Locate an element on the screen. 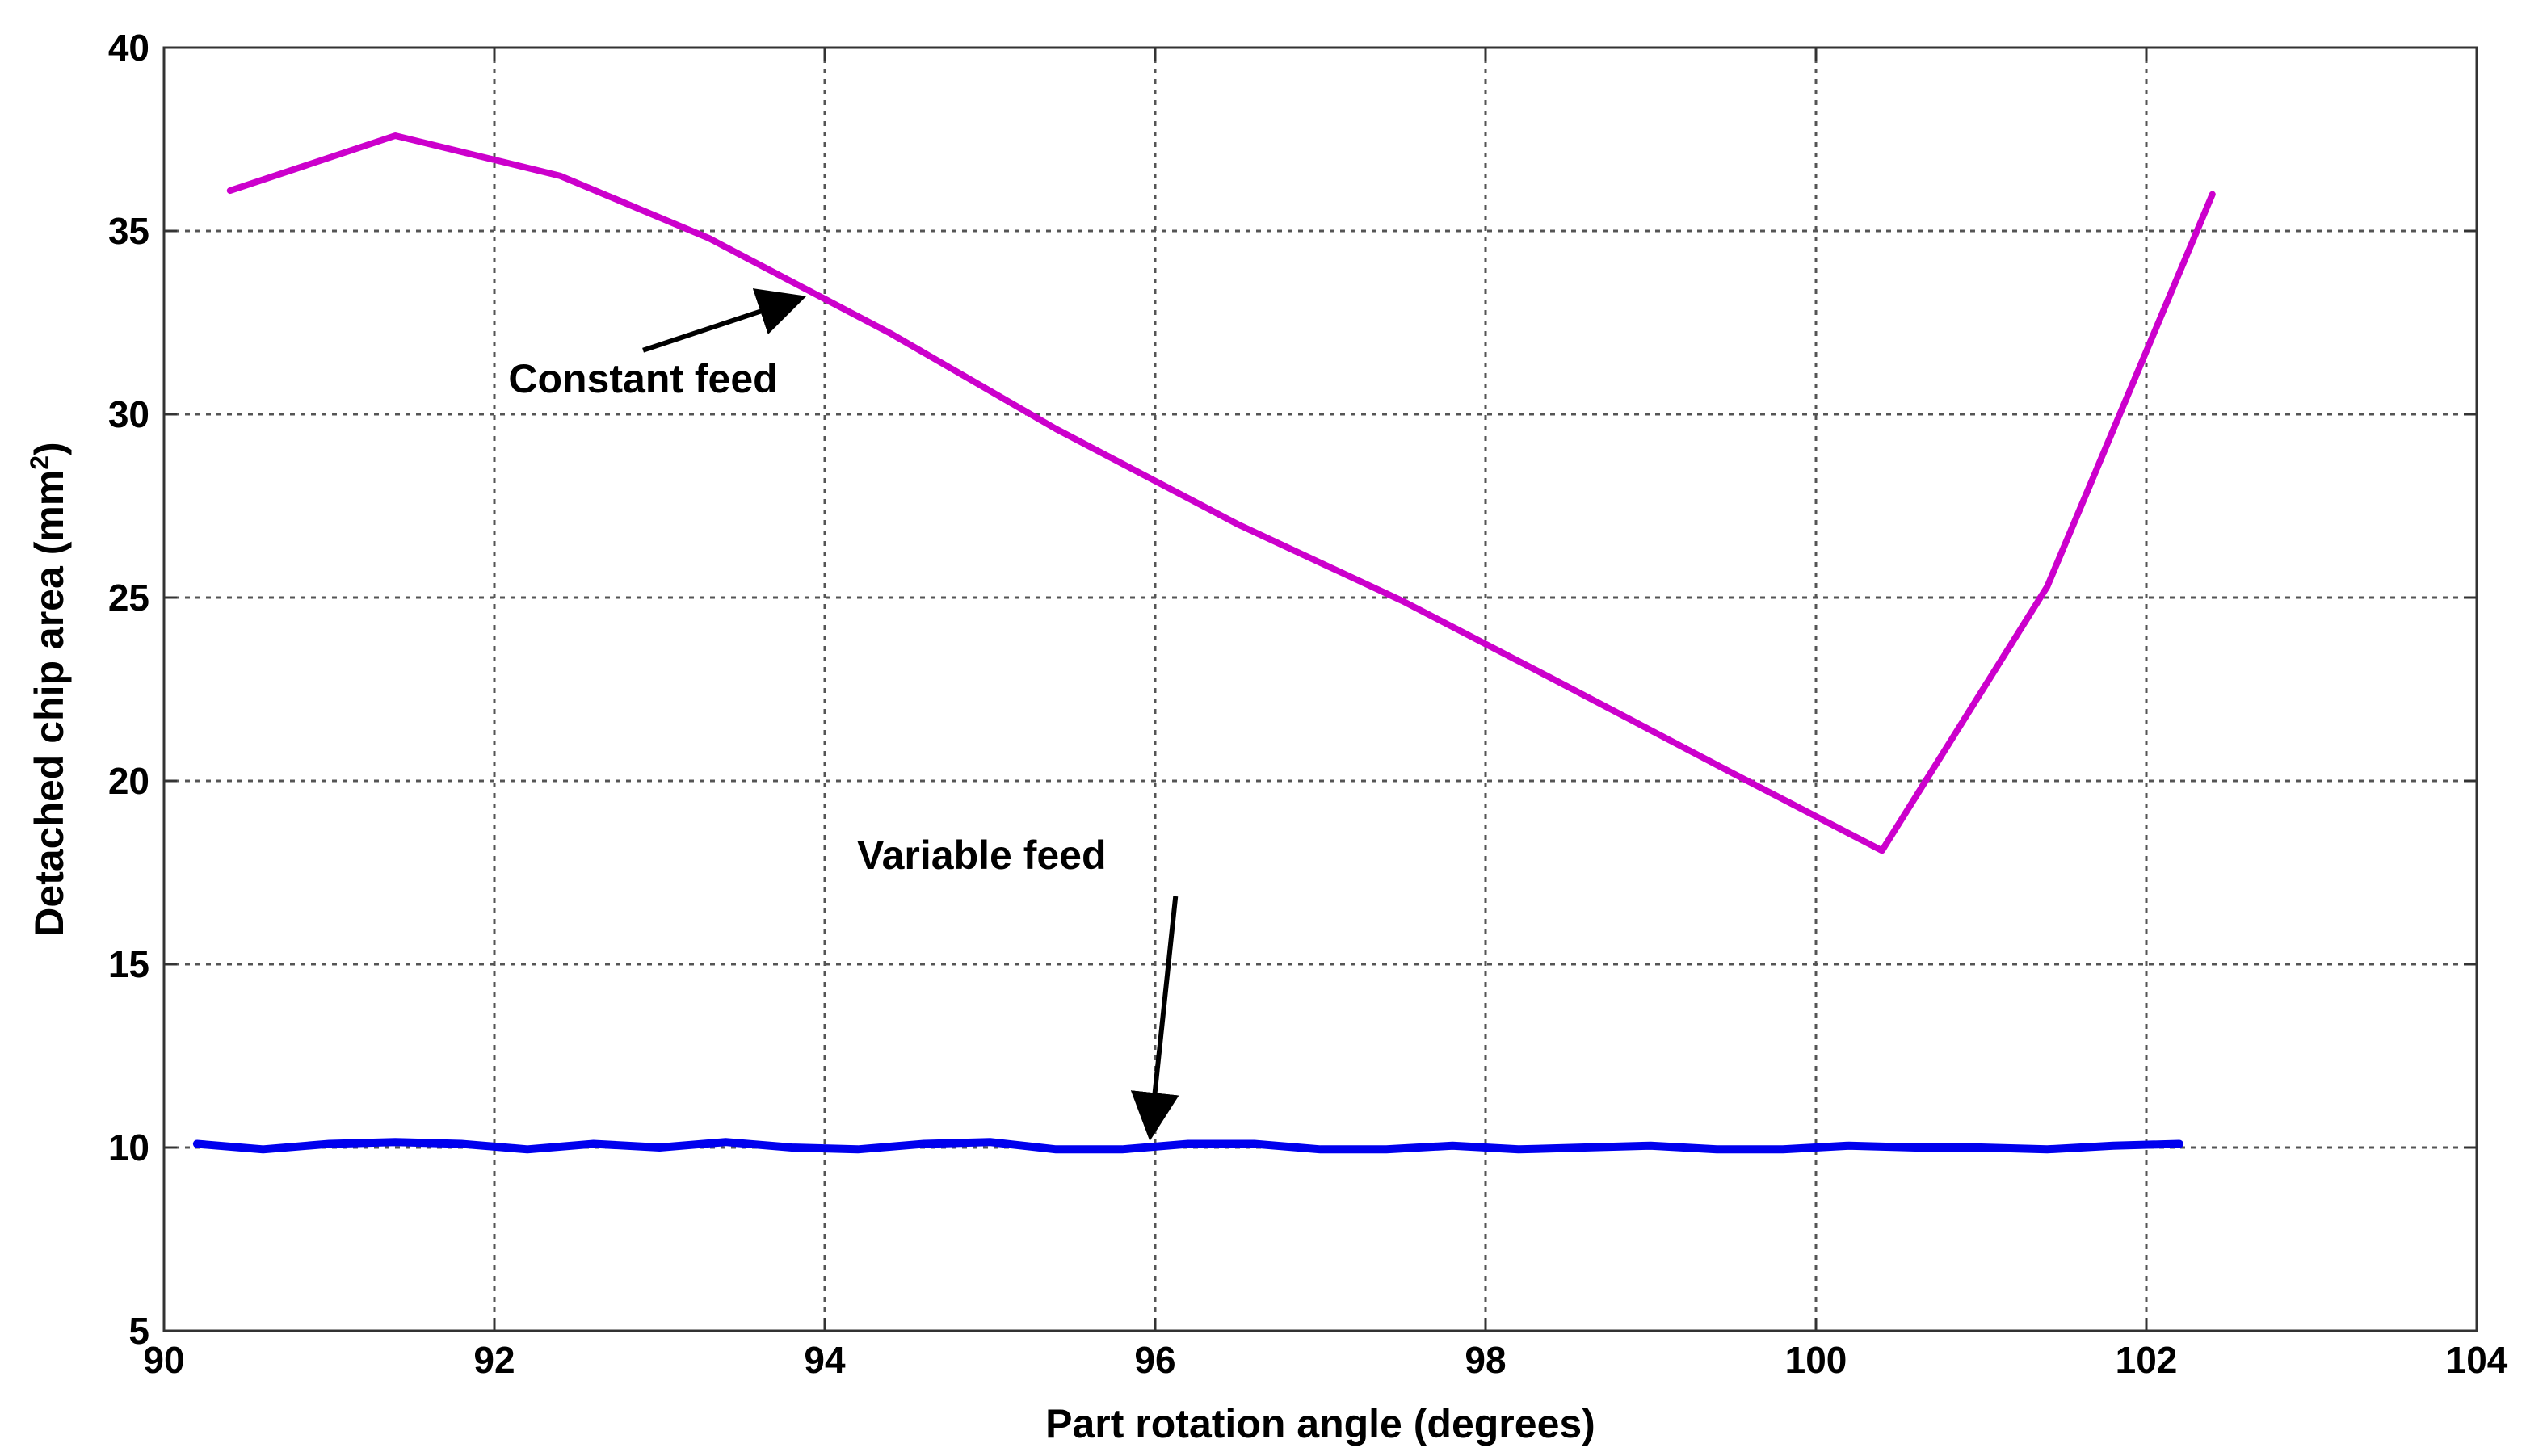 The image size is (2547, 1456). x-tick-labels: 90 92 94 96 98 100 102 104 is located at coordinates (1325, 1360).